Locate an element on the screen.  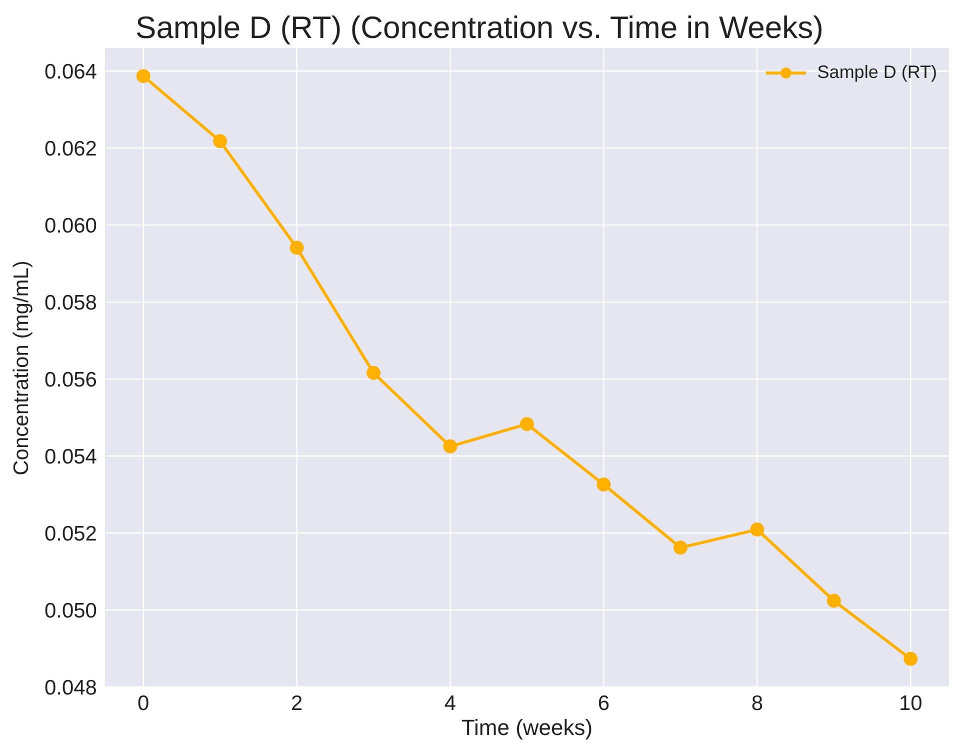
chart-title: Sample D (RT) (Concentration vs. Time in Weeks) is located at coordinates (479, 28).